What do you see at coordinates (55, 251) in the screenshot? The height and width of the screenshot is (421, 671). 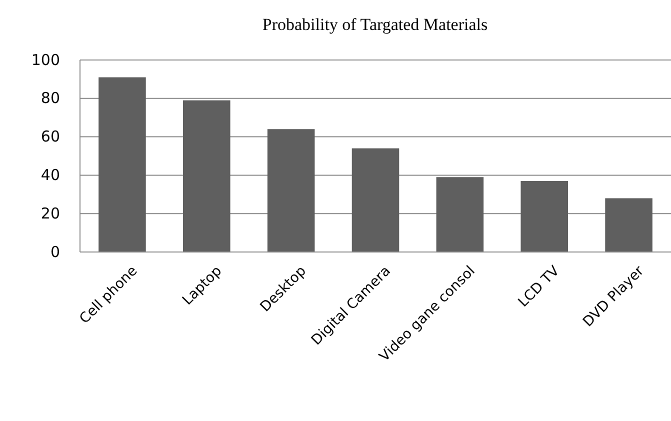 I see `y-tick-label: 0` at bounding box center [55, 251].